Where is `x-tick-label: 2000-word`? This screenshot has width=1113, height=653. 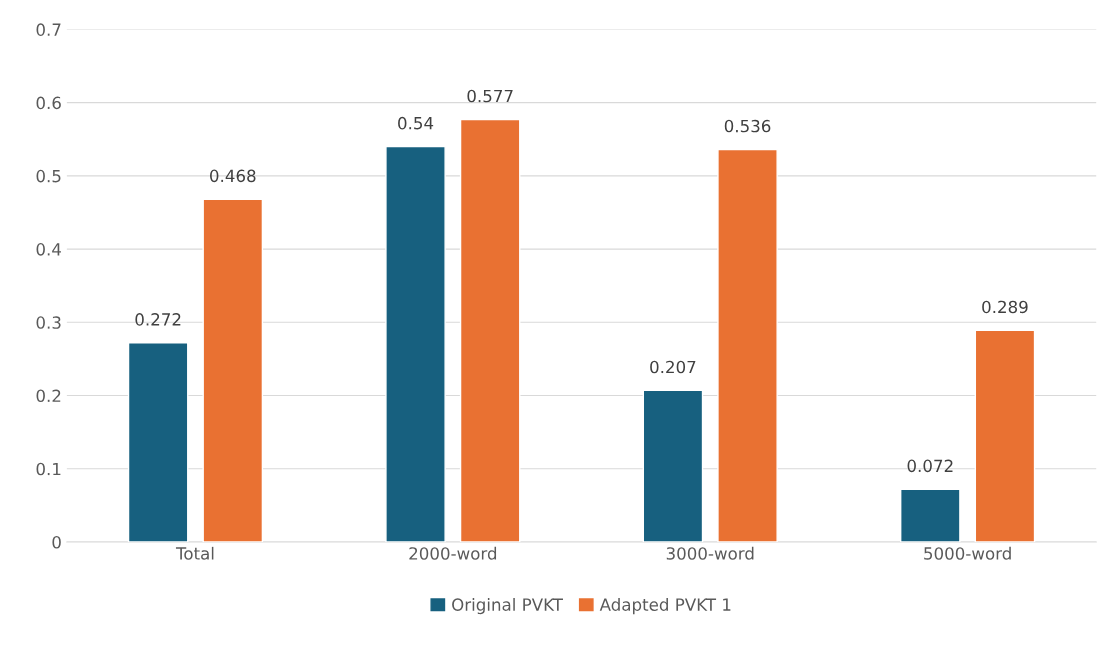
x-tick-label: 2000-word is located at coordinates (453, 553).